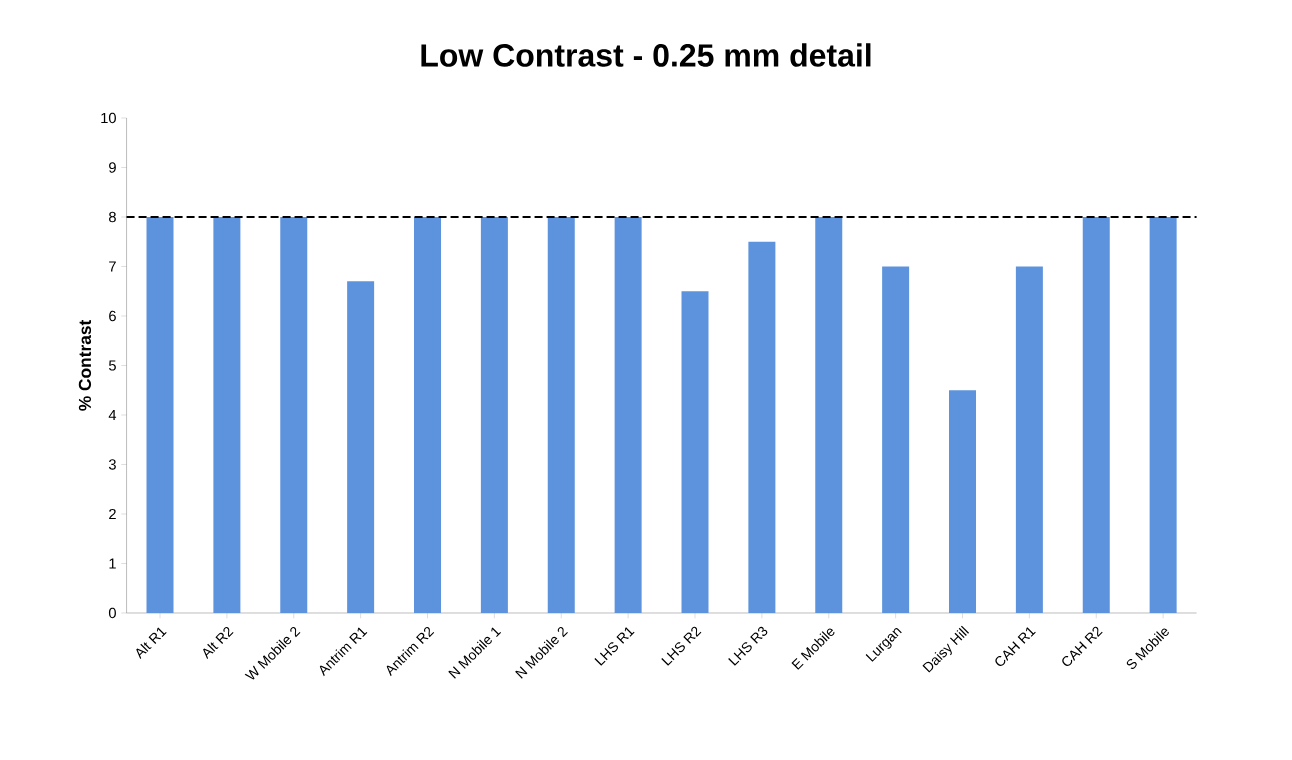 The image size is (1292, 760). Describe the element at coordinates (85, 365) in the screenshot. I see `y-axis-title: % Contrast` at that location.